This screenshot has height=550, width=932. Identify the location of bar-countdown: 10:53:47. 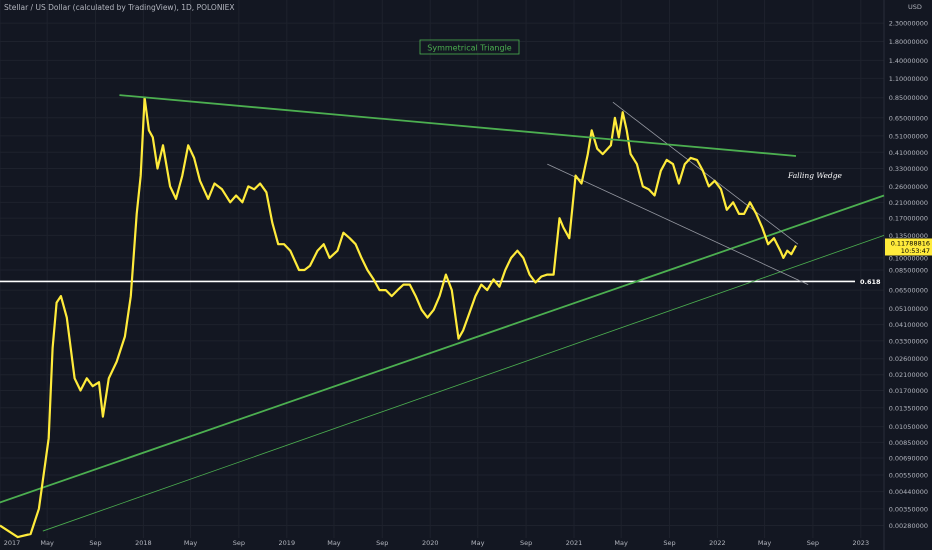
(915, 251).